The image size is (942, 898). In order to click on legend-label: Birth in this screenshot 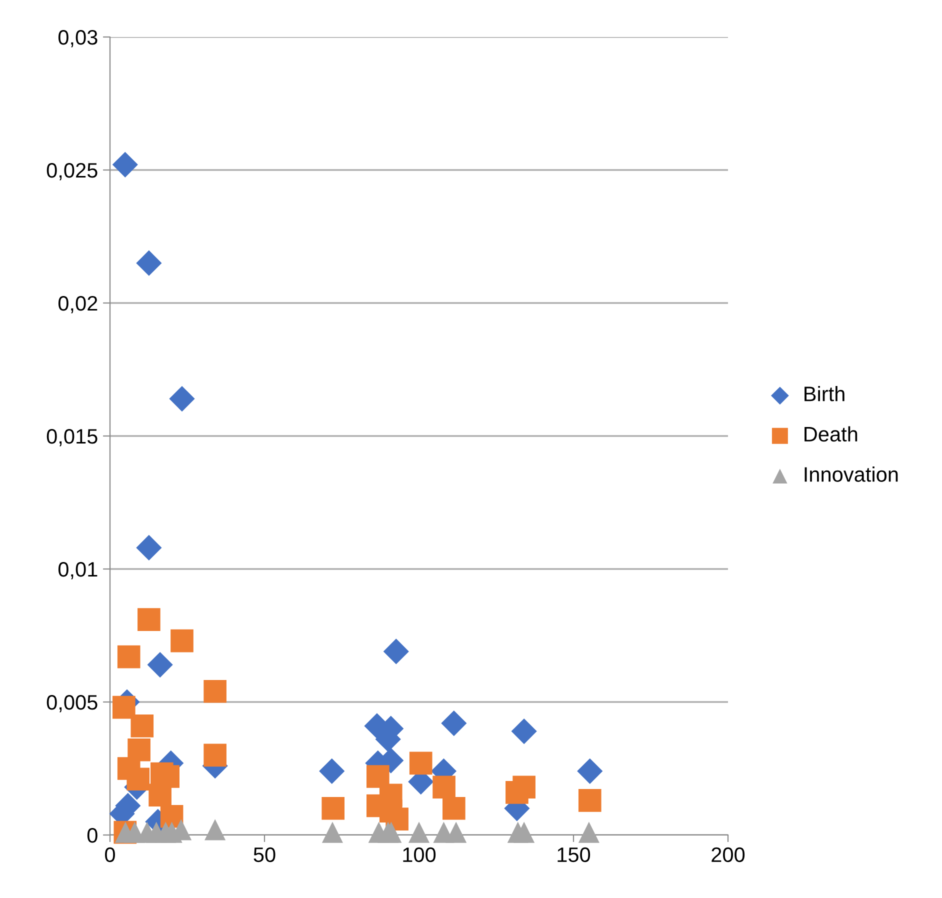, I will do `click(824, 394)`.